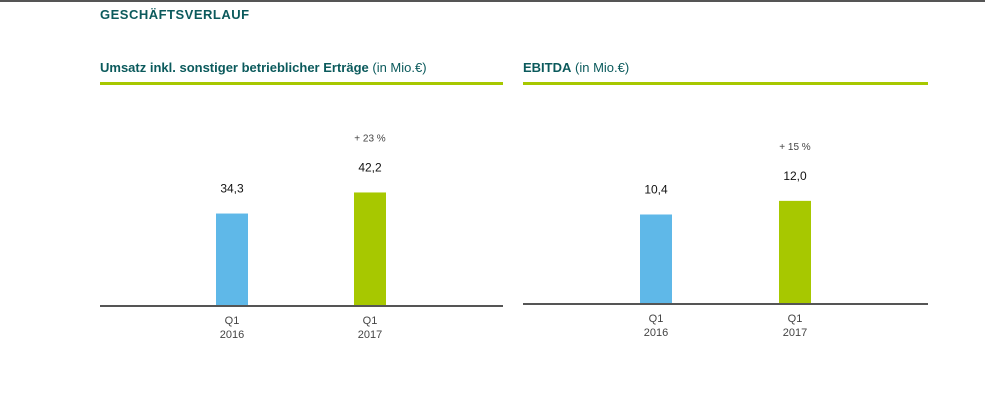 The height and width of the screenshot is (406, 985). What do you see at coordinates (725, 83) in the screenshot?
I see `chart-2-title-rule` at bounding box center [725, 83].